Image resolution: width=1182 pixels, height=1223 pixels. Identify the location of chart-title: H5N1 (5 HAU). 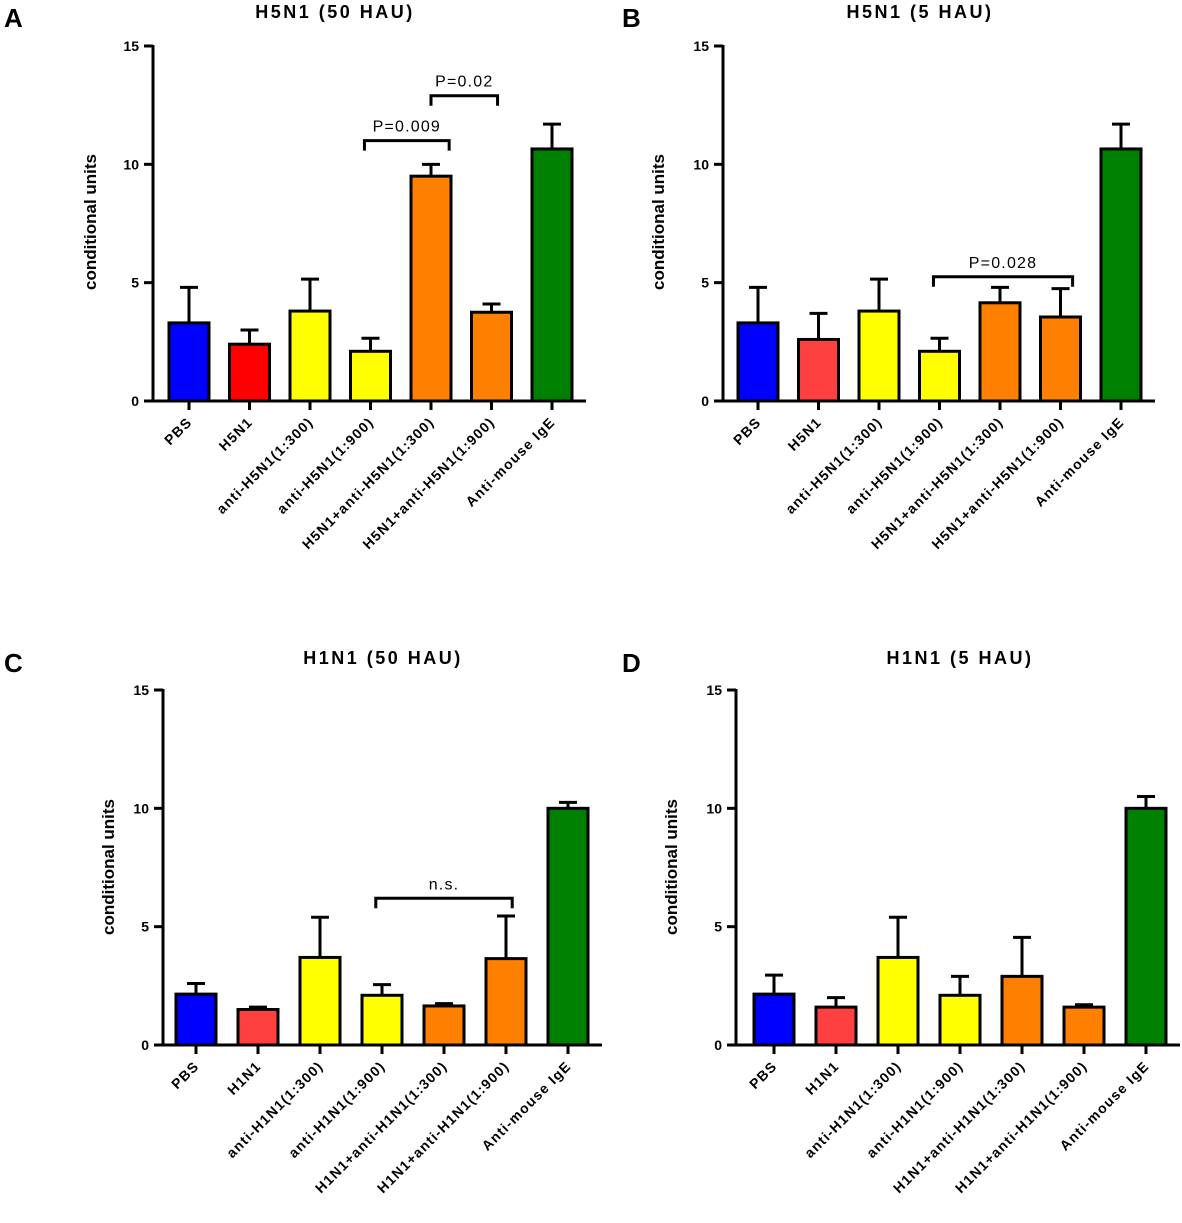
(919, 12).